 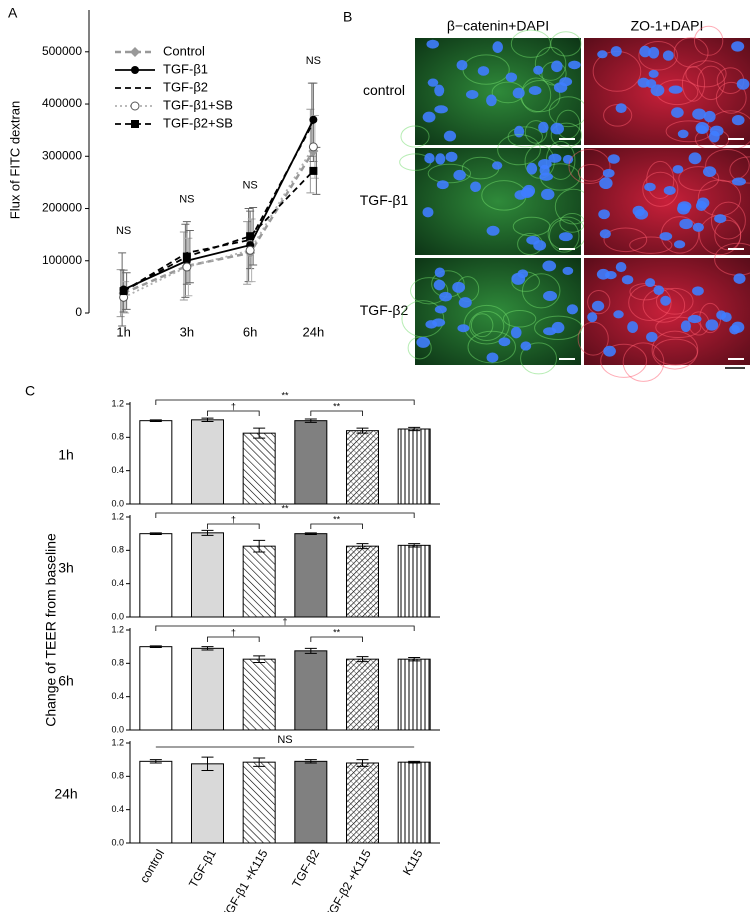 I want to click on y-tick-label: 300000, so click(x=62, y=155).